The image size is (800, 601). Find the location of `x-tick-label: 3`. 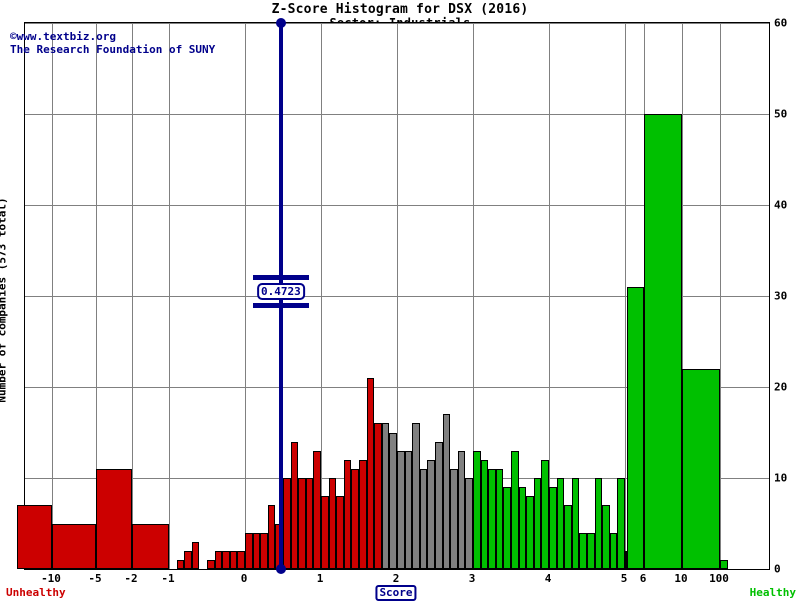

x-tick-label: 3 is located at coordinates (472, 578).